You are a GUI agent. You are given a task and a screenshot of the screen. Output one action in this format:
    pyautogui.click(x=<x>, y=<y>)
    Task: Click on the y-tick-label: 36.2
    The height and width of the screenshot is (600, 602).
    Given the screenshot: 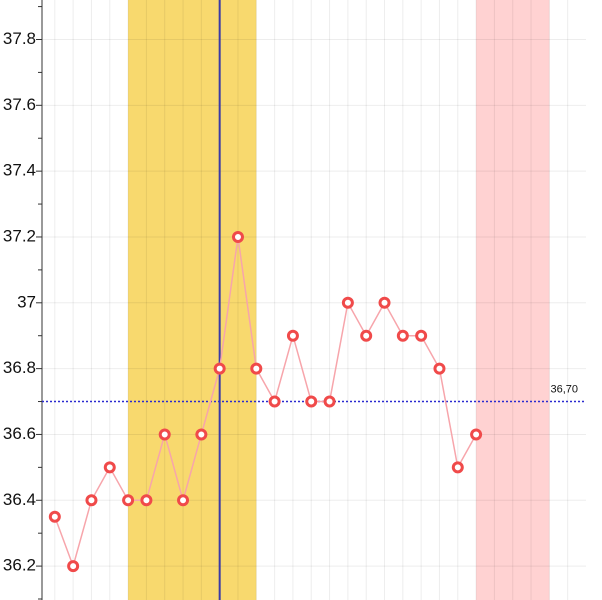 What is the action you would take?
    pyautogui.click(x=19, y=565)
    